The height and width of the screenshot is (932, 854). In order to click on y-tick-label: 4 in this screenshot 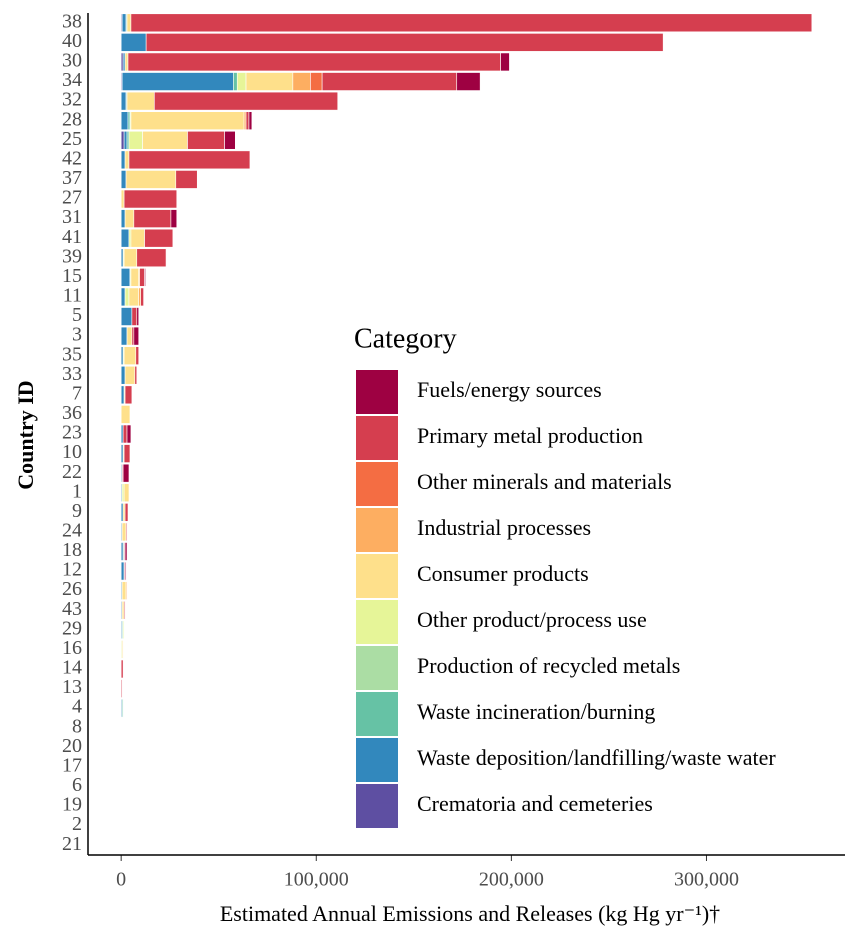, I will do `click(77, 707)`.